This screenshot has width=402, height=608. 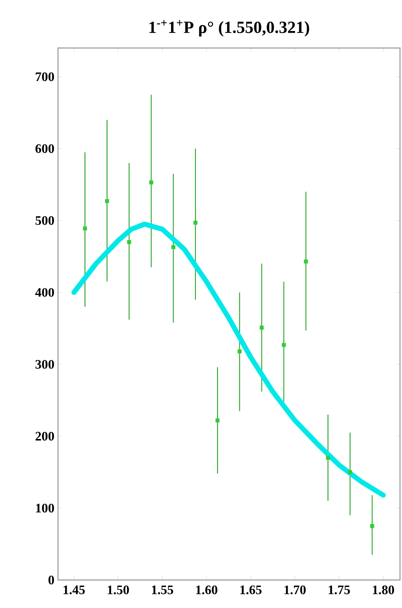 I want to click on y-tick-label: 700, so click(x=45, y=77).